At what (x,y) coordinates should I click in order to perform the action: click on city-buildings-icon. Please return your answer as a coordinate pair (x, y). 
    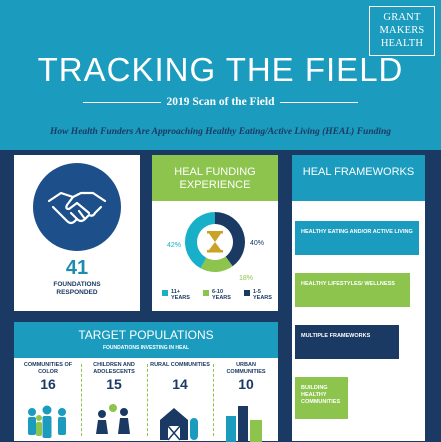
    Looking at the image, I should click on (244, 424).